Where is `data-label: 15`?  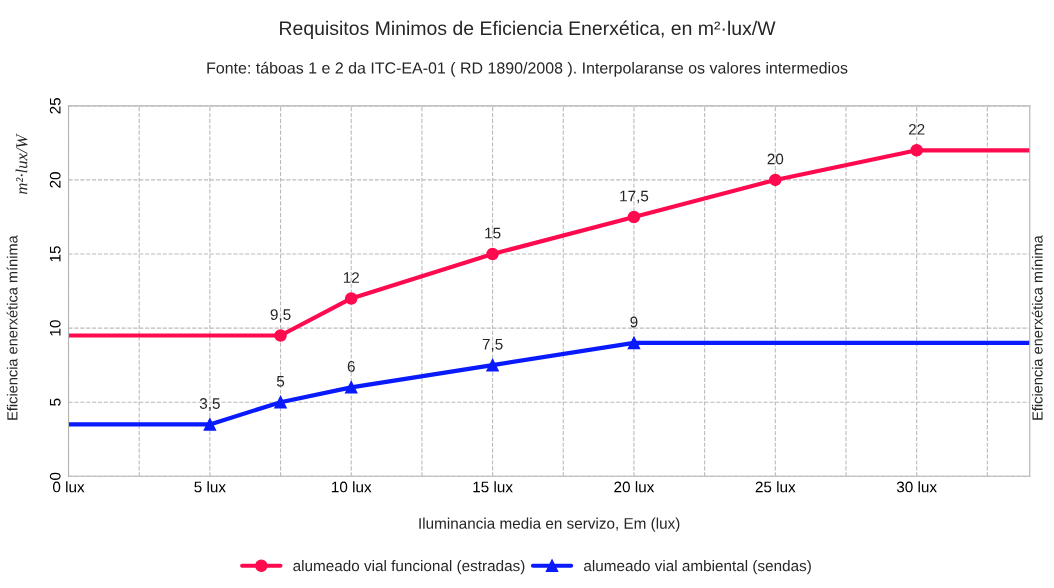 data-label: 15 is located at coordinates (493, 233).